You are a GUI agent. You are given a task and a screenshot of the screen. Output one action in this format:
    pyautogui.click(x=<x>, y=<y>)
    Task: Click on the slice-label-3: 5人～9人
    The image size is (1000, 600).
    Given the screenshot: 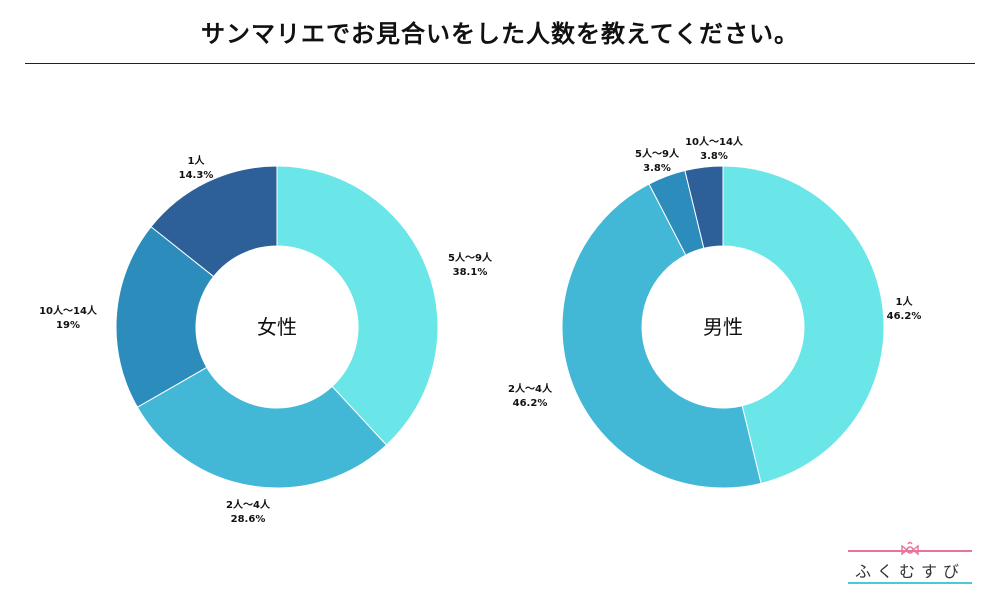 What is the action you would take?
    pyautogui.click(x=657, y=153)
    